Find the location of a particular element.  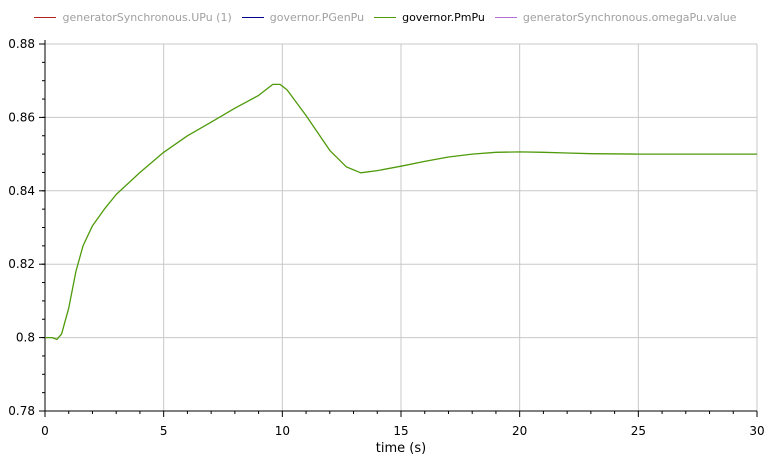

legend-label: governor.PGenPu is located at coordinates (317, 17).